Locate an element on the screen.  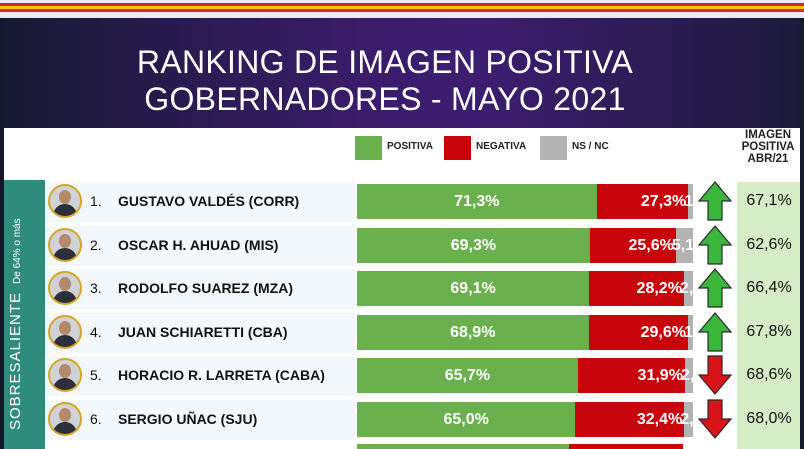
legend-swatch-positiva is located at coordinates (368, 148).